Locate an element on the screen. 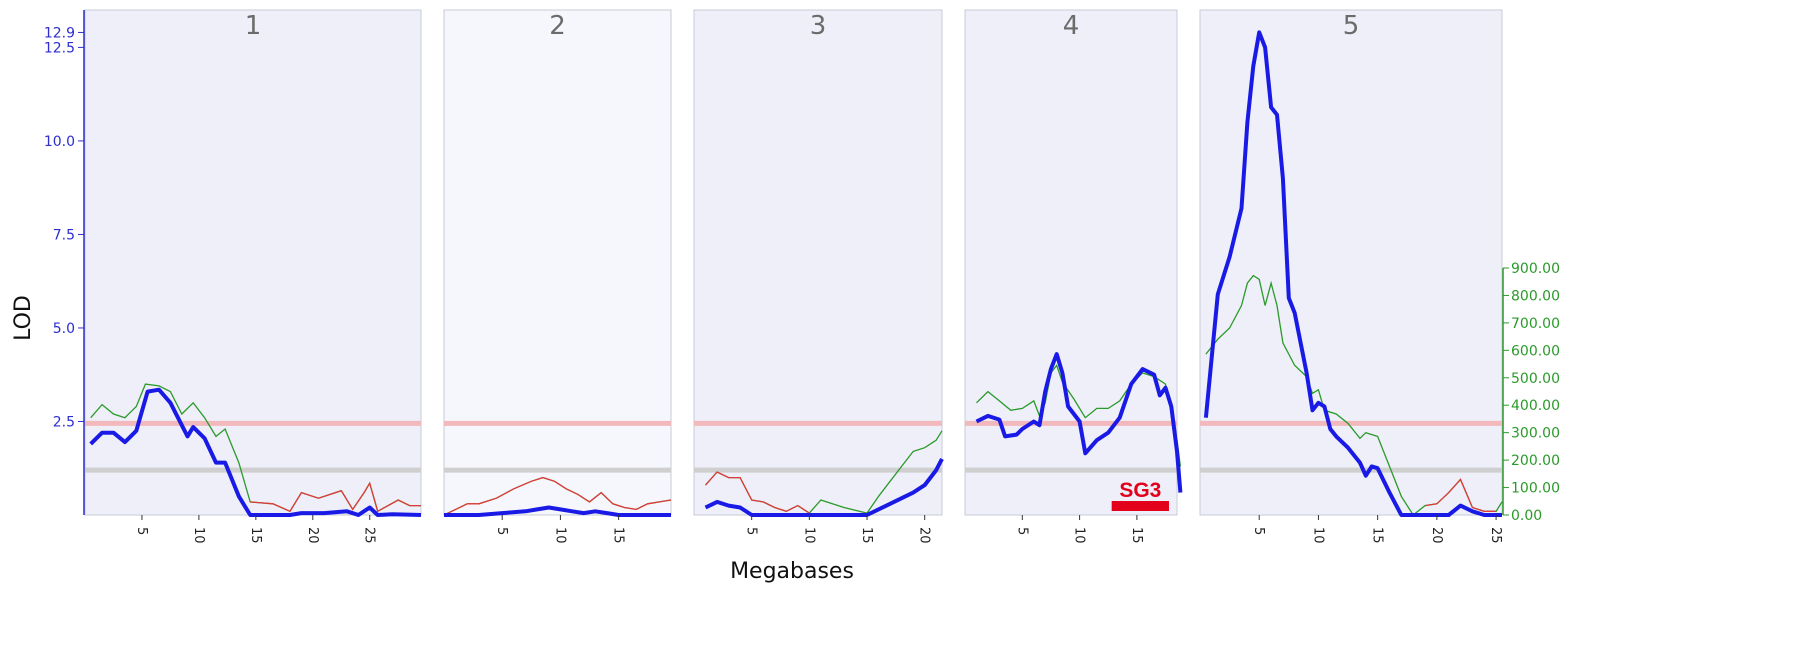 The width and height of the screenshot is (1793, 664). chromosome-label: 4 is located at coordinates (1071, 26).